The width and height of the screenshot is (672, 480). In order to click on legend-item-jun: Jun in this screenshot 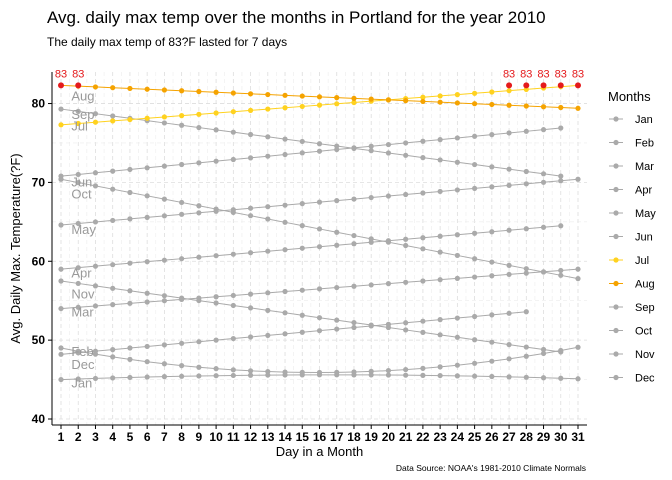, I will do `click(631, 238)`.